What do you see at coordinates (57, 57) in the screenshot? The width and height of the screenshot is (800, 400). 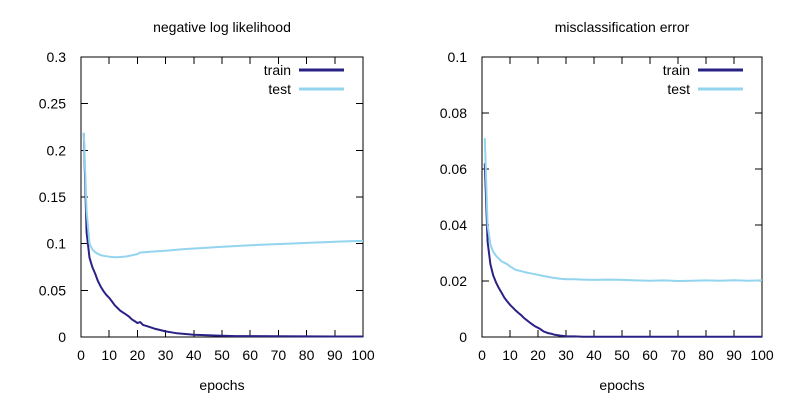 I see `y-tick-label: 0.3` at bounding box center [57, 57].